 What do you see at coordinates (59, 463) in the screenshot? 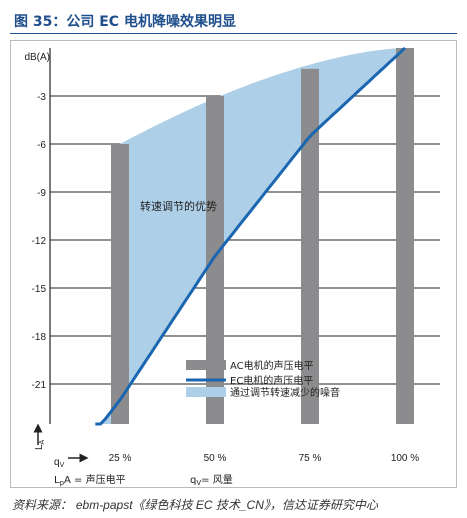
I see `svg-text: qV` at bounding box center [59, 463].